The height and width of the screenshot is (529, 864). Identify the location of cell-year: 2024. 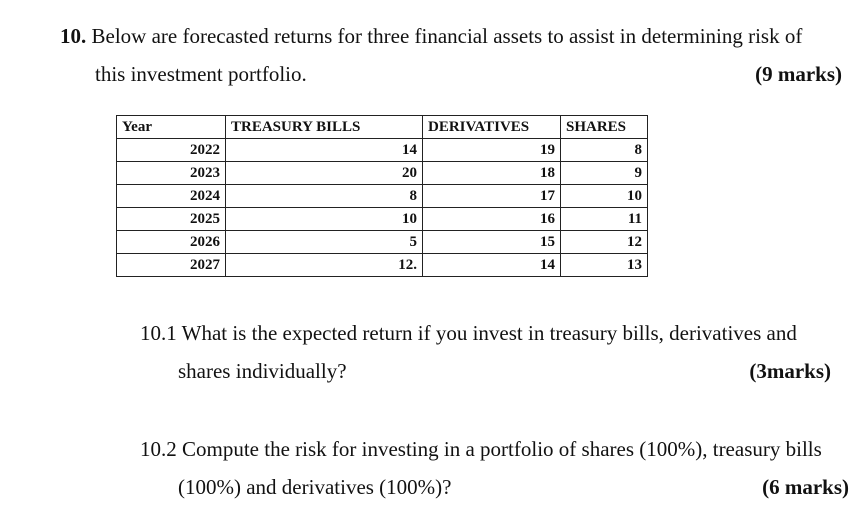
(171, 196).